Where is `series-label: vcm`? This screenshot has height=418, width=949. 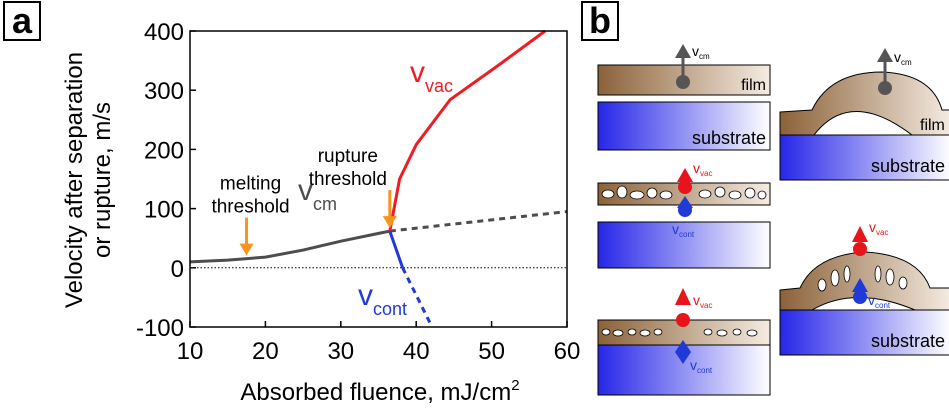 series-label: vcm is located at coordinates (317, 194).